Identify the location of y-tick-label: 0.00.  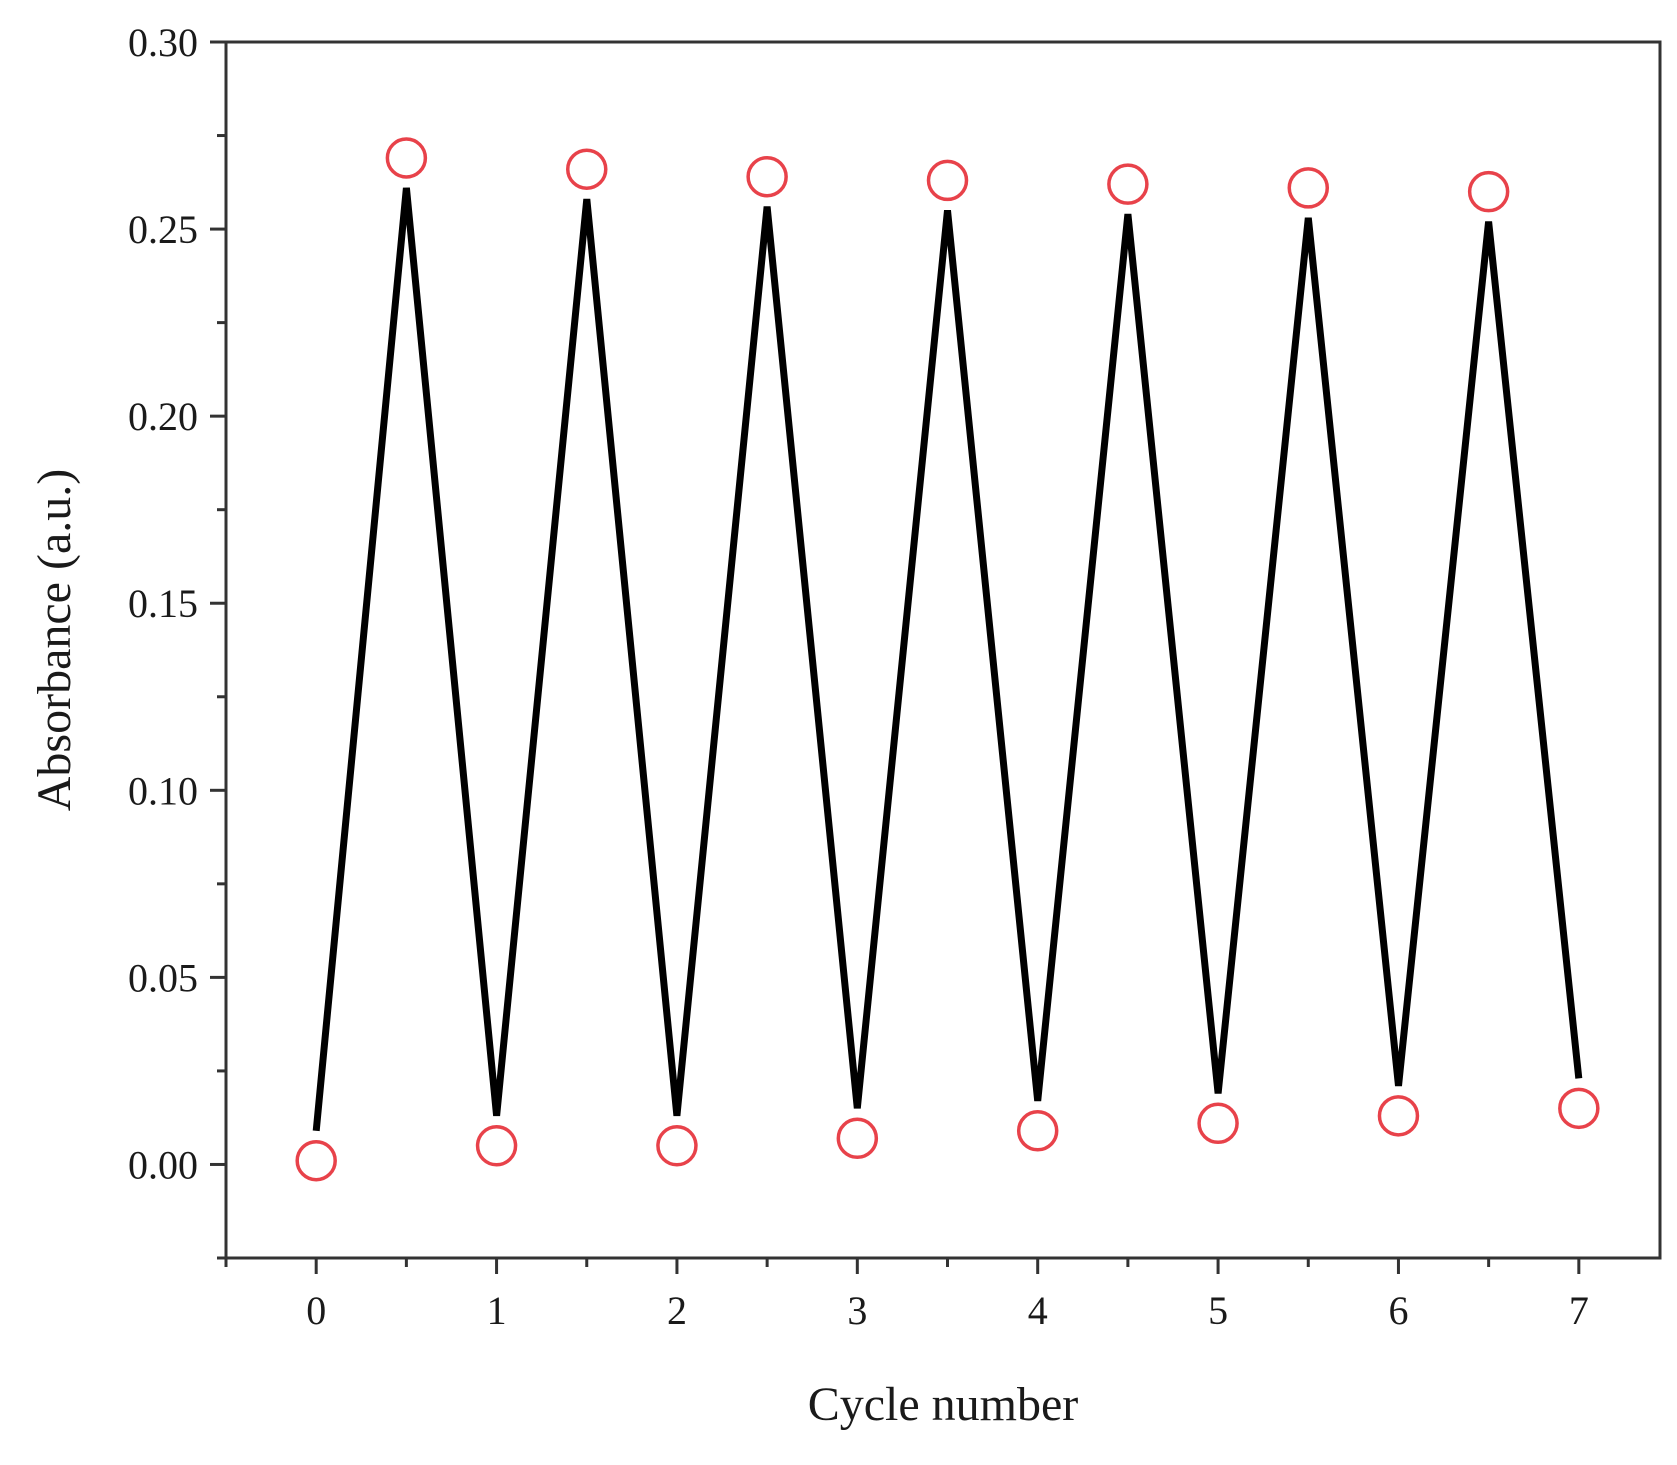
(163, 1164).